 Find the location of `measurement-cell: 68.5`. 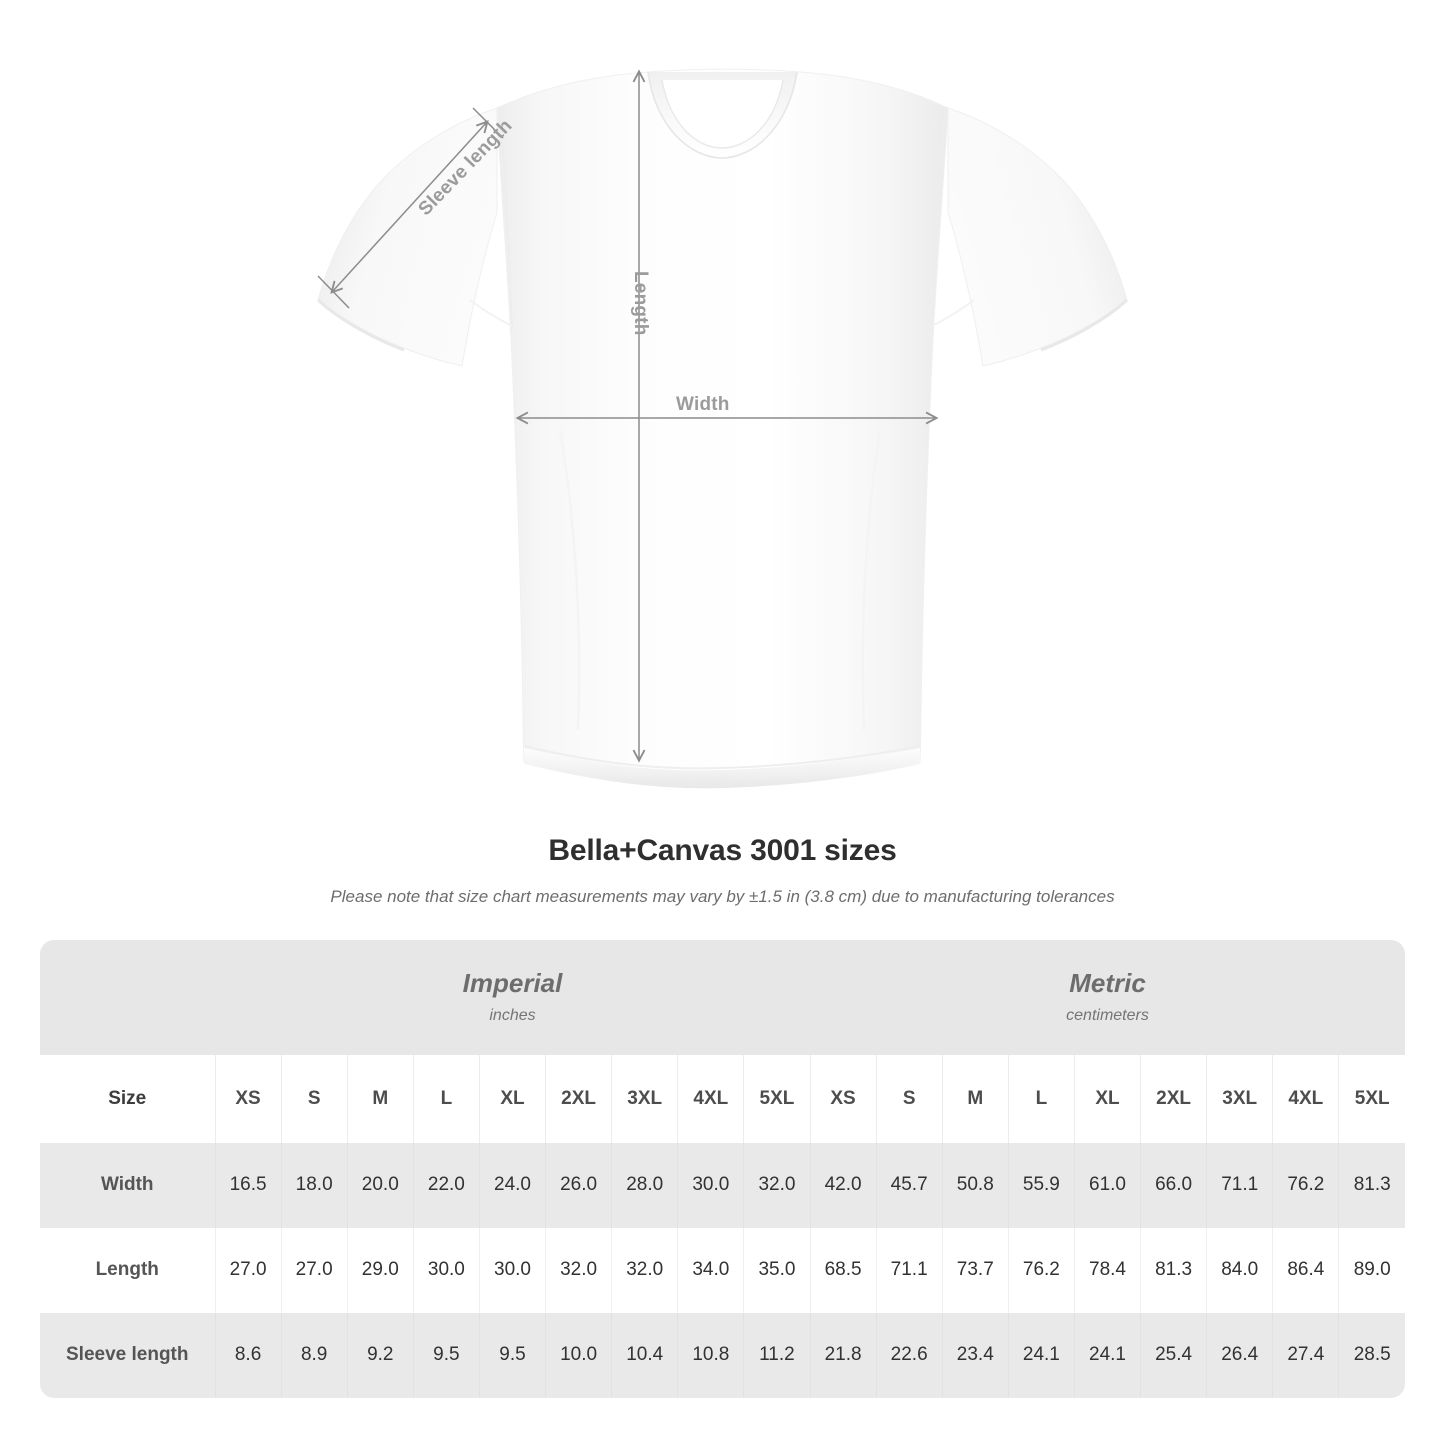

measurement-cell: 68.5 is located at coordinates (843, 1270).